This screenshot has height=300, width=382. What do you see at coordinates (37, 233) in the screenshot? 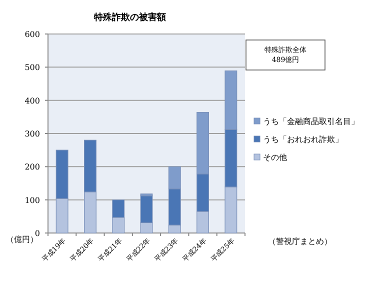
I see `y-tick-label: 0` at bounding box center [37, 233].